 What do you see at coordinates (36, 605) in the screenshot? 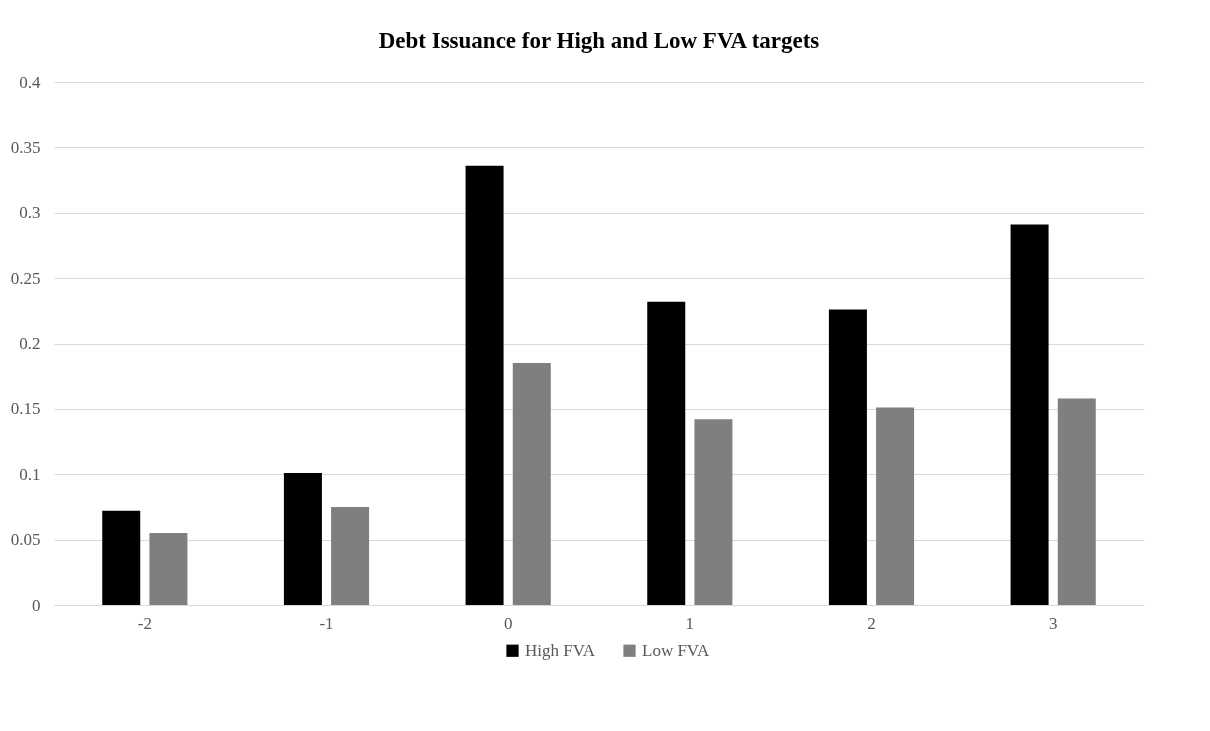
I see `y-tick-label: 0` at bounding box center [36, 605].